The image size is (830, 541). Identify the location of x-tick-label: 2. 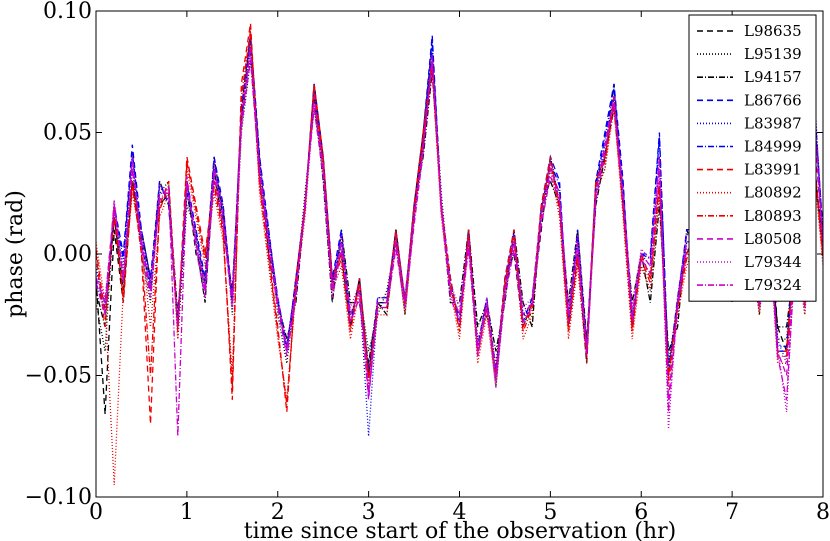
(278, 512).